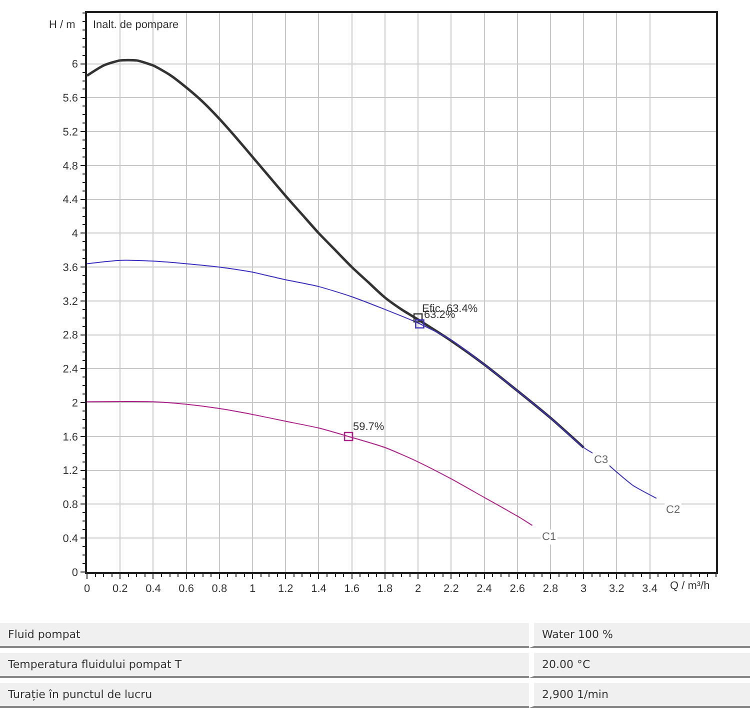 The image size is (750, 723). I want to click on y-tick-label: 3.2, so click(70, 302).